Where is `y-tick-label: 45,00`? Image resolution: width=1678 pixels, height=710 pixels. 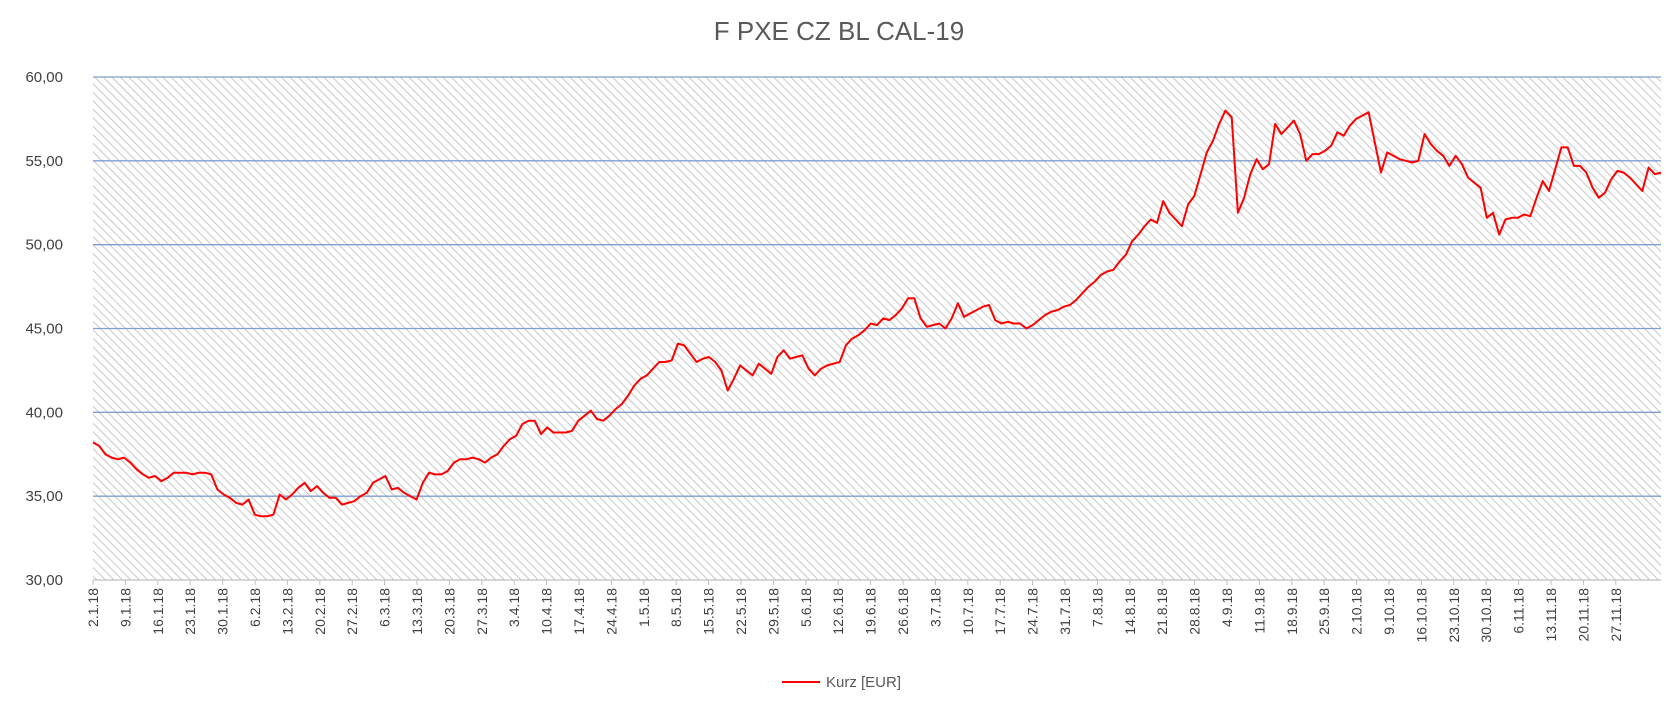
y-tick-label: 45,00 is located at coordinates (44, 329).